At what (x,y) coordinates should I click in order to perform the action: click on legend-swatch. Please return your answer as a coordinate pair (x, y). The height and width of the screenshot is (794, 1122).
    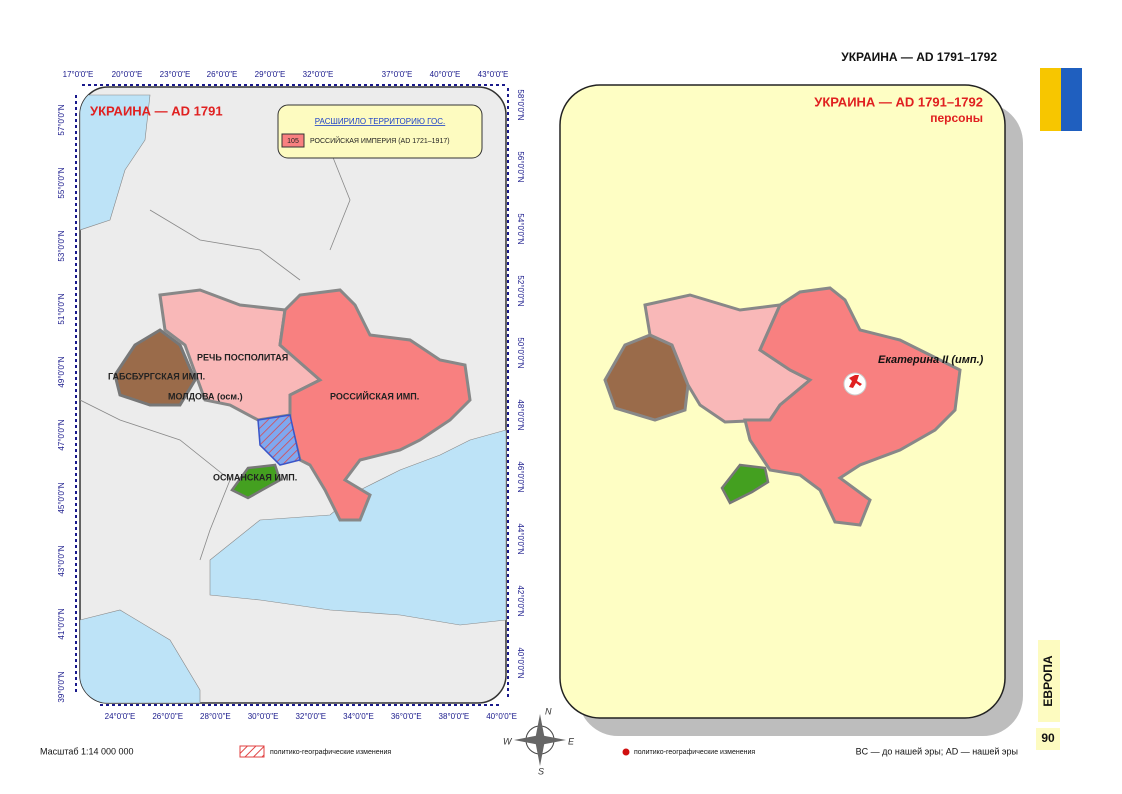
    Looking at the image, I should click on (252, 751).